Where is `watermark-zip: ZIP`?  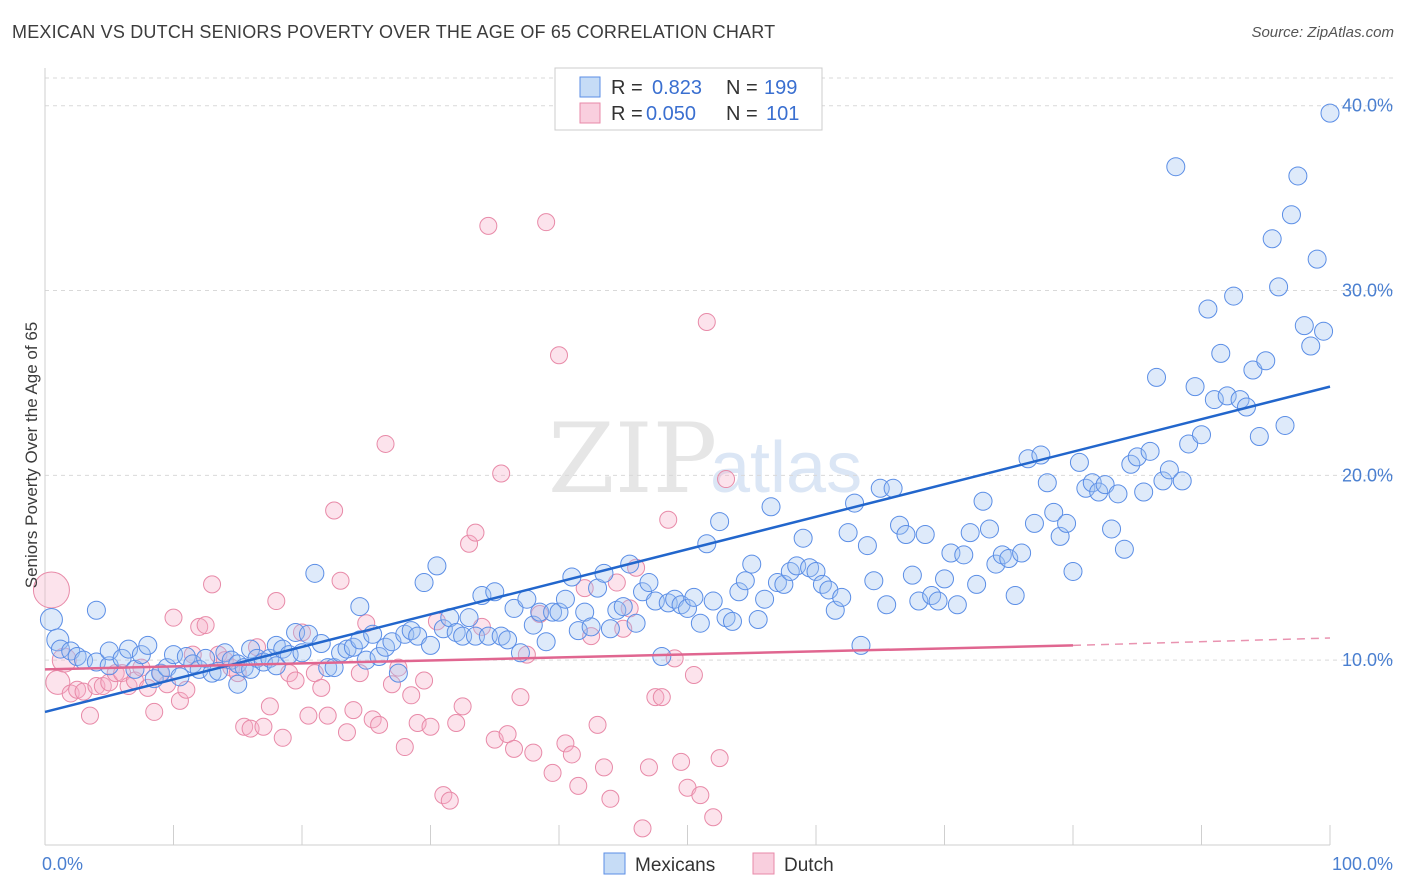 watermark-zip: ZIP is located at coordinates (632, 459).